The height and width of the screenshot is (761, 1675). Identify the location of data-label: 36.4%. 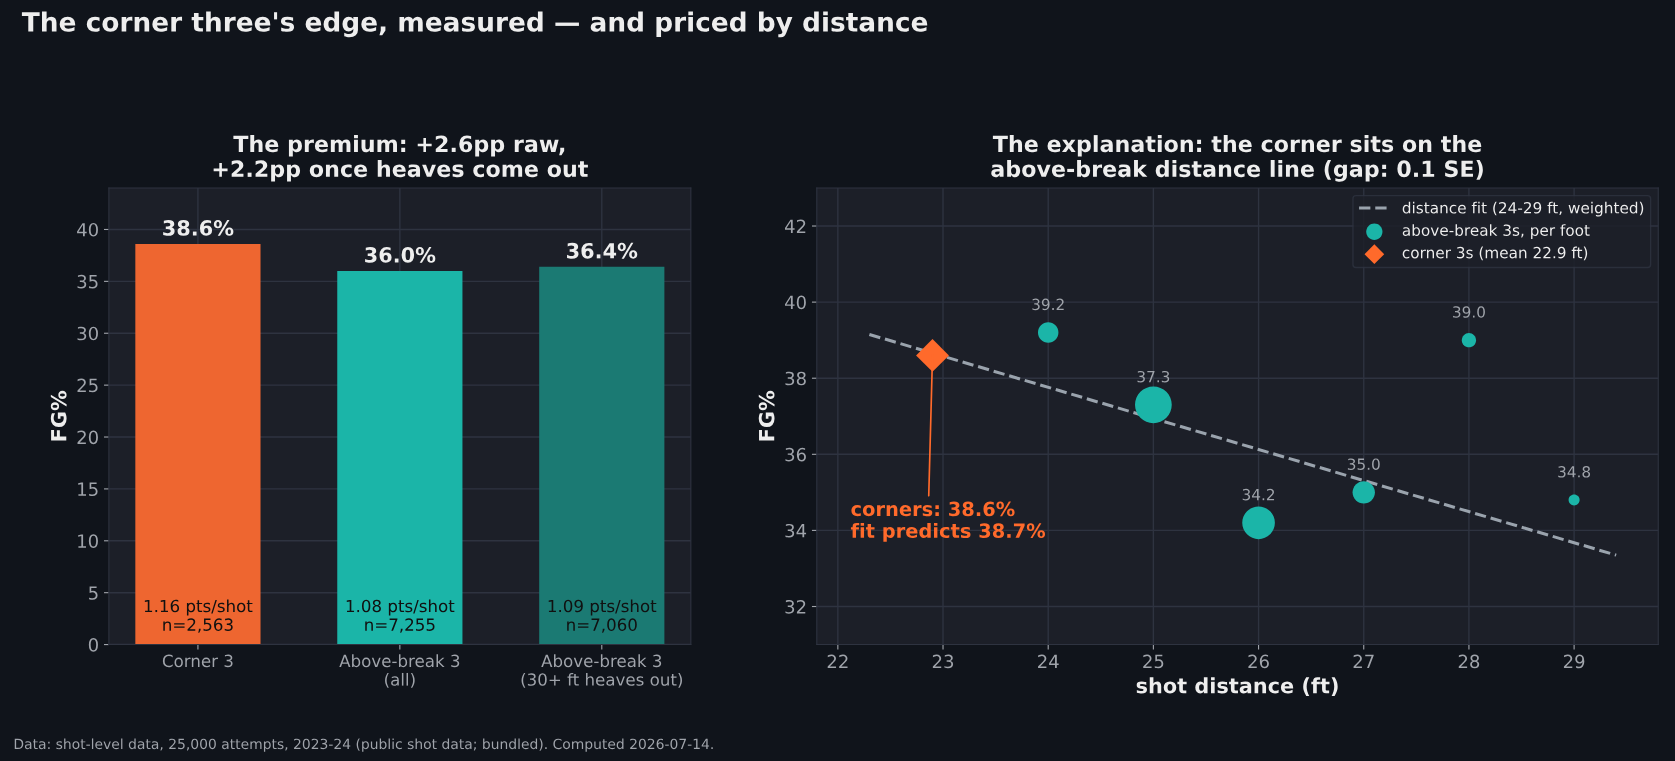
(602, 250).